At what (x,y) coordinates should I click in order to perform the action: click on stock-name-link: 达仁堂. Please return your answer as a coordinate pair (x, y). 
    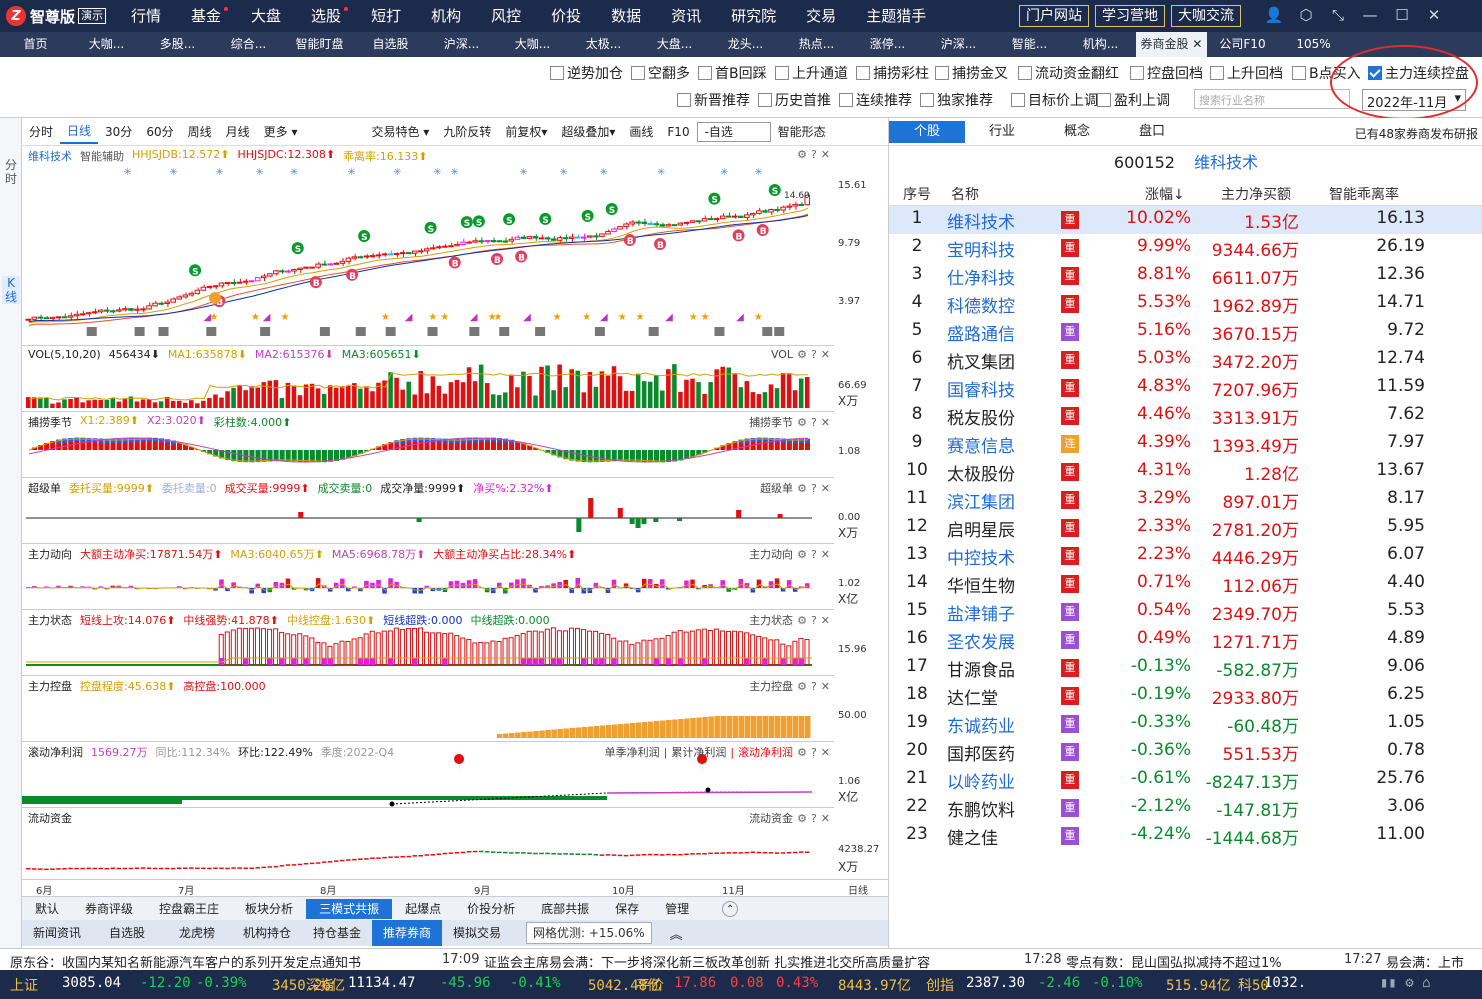
    Looking at the image, I should click on (972, 699).